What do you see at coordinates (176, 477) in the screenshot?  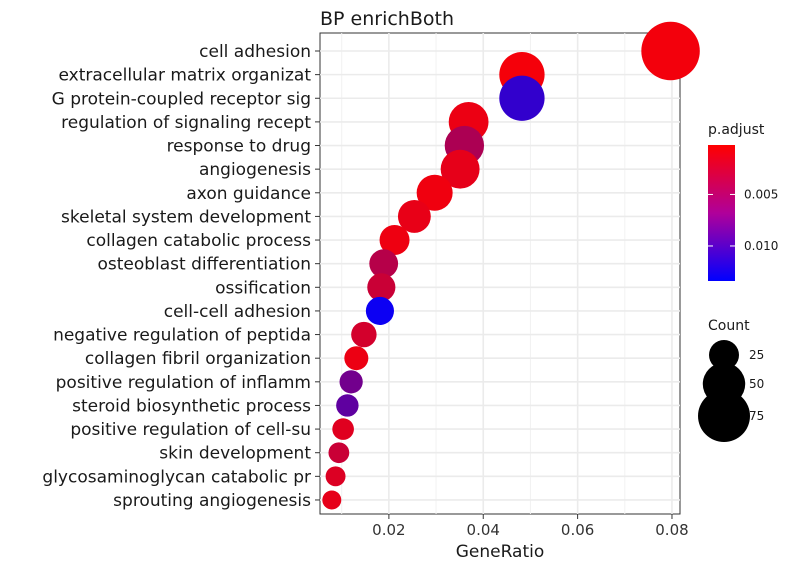 I see `category-label: glycosaminoglycan catabolic pr` at bounding box center [176, 477].